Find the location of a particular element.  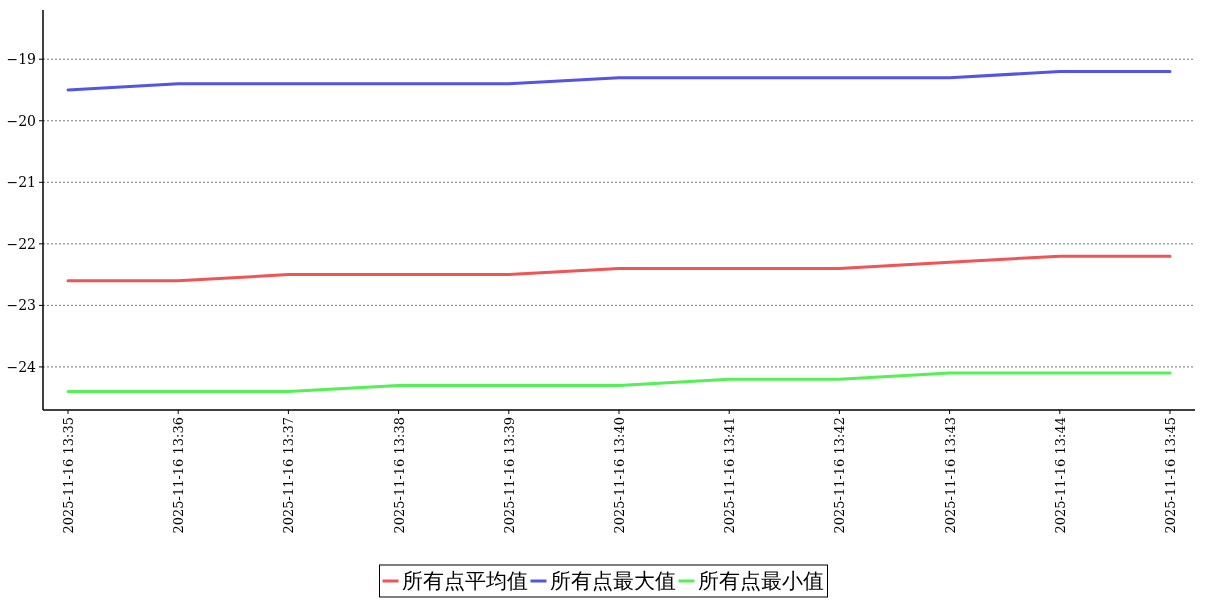

x-tick-label: 2025-11-16 13:41 is located at coordinates (730, 475).